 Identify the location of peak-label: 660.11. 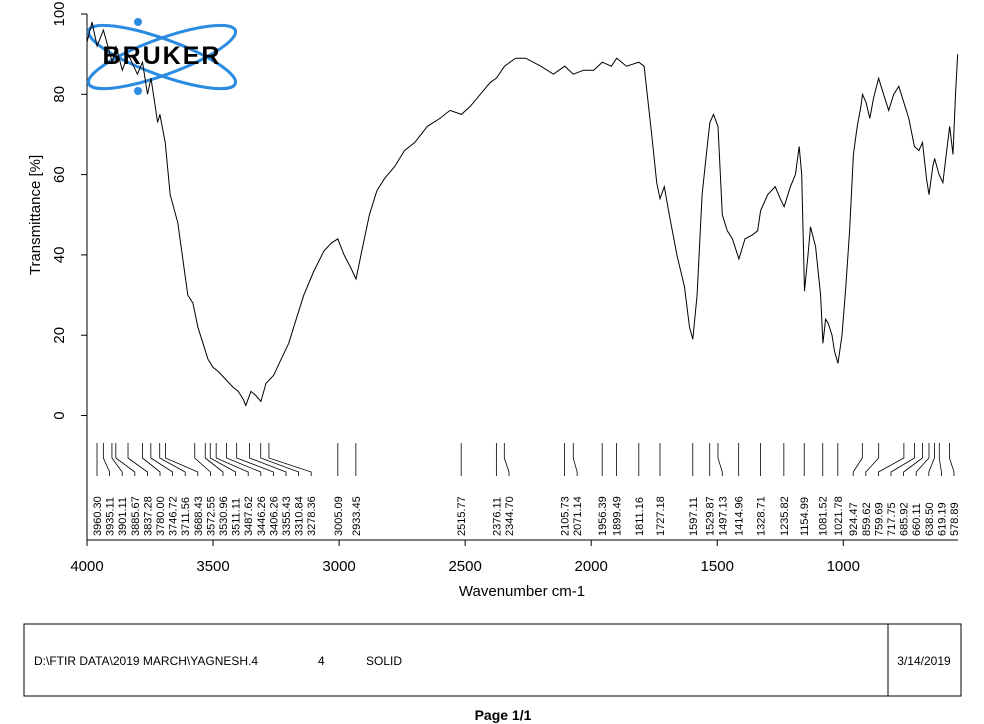
(917, 519).